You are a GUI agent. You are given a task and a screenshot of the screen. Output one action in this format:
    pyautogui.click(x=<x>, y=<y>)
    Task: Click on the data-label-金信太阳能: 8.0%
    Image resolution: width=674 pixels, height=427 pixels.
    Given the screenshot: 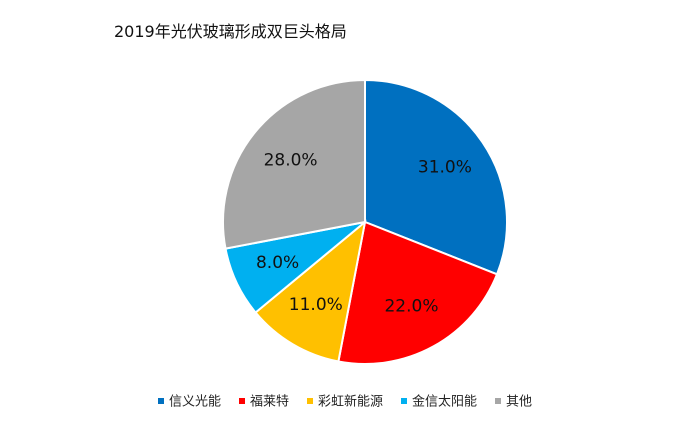 What is the action you would take?
    pyautogui.click(x=277, y=263)
    